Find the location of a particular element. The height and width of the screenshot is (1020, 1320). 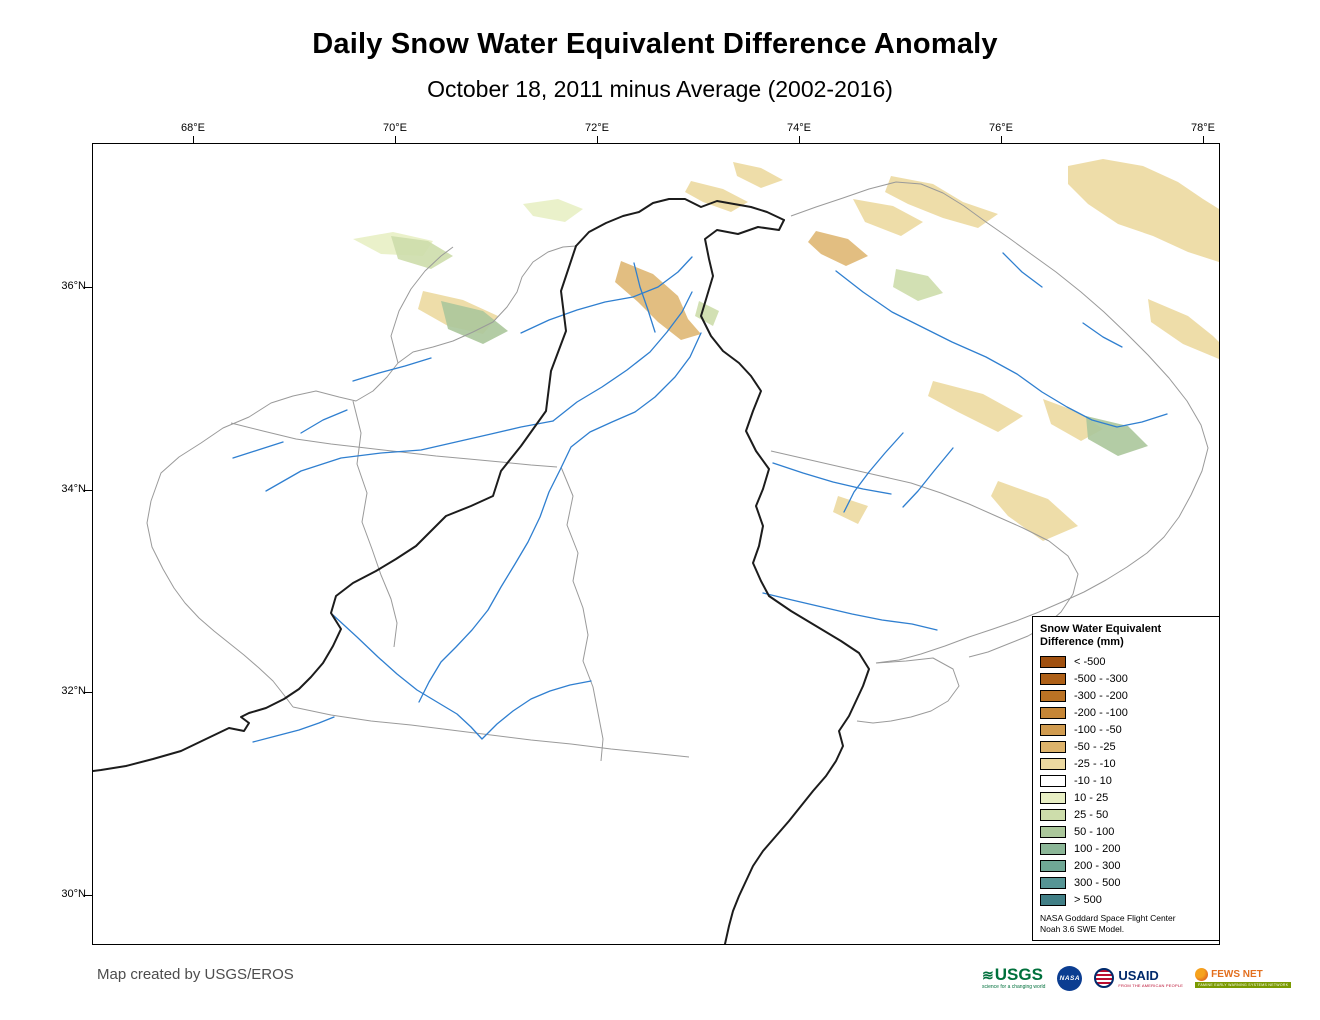

fews-net-sun-icon is located at coordinates (1202, 974).